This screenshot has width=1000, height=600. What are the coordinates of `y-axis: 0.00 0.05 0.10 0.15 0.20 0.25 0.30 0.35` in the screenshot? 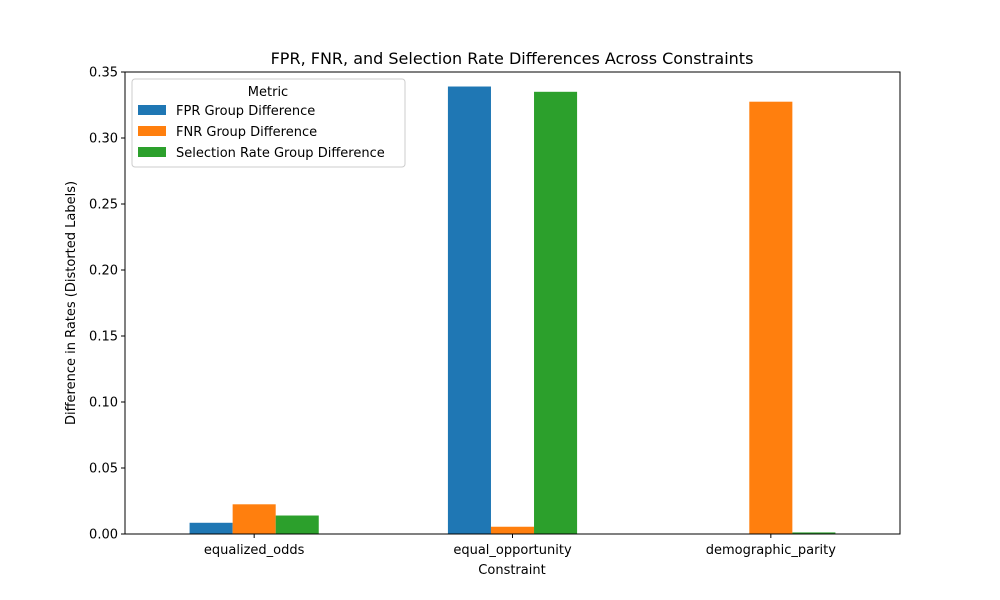 It's located at (107, 304).